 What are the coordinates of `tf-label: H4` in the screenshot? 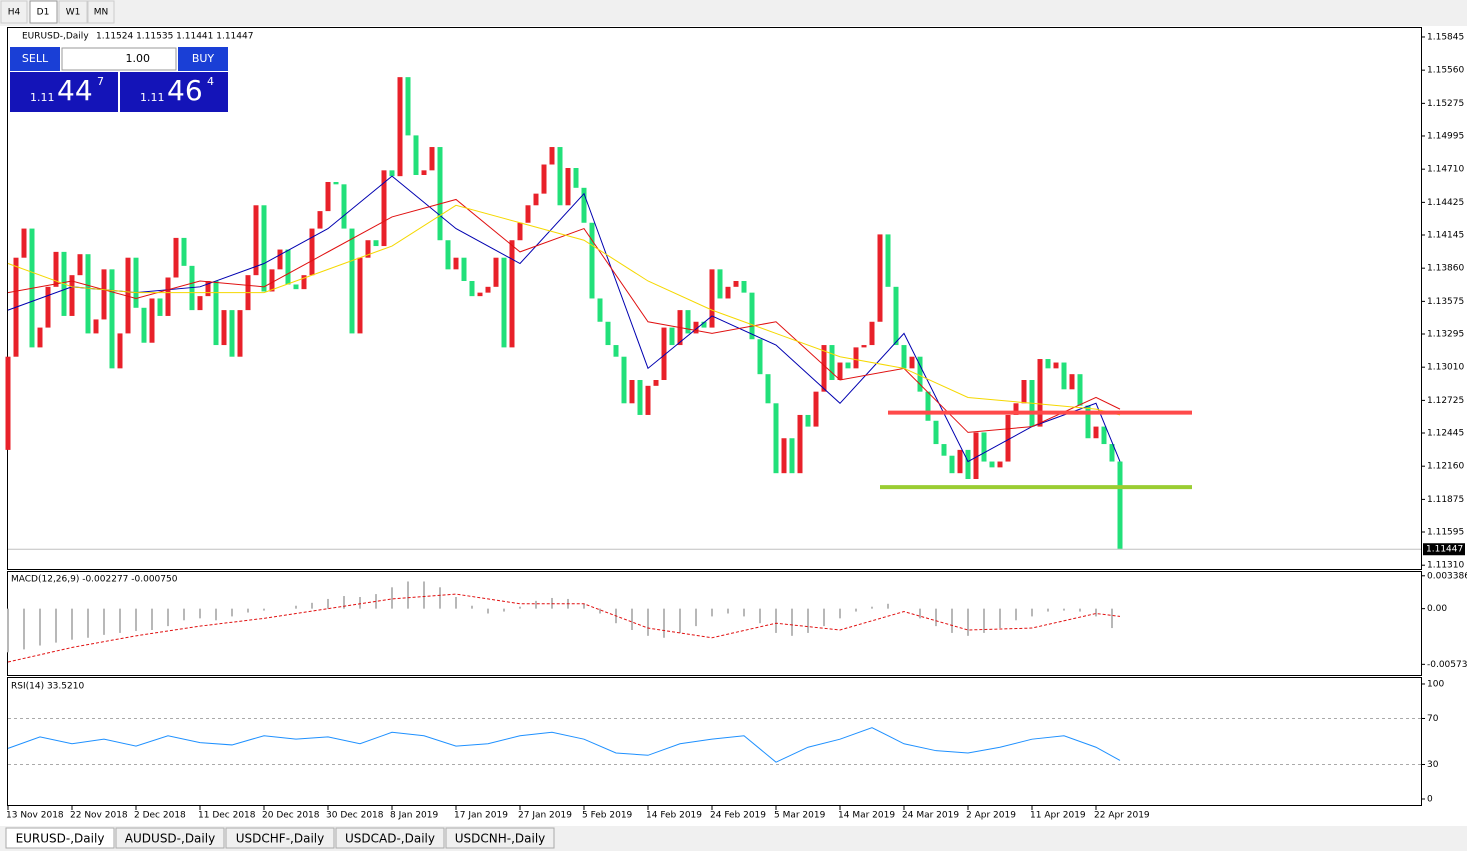 It's located at (14, 13).